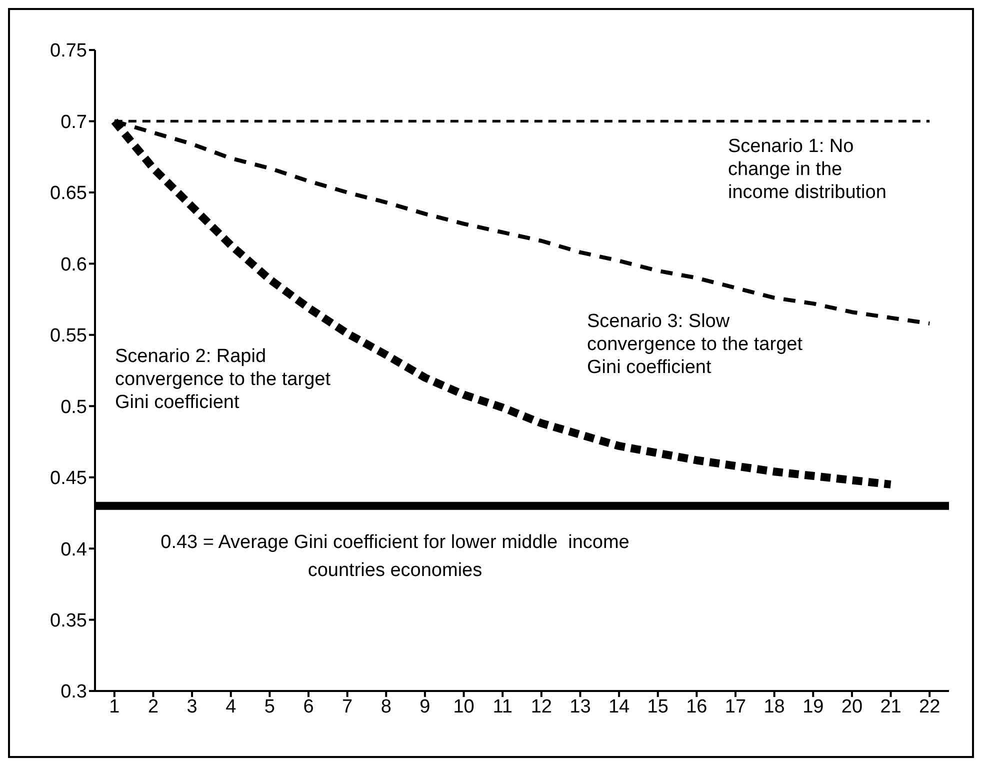  Describe the element at coordinates (73, 407) in the screenshot. I see `y-tick-label: 0.5` at that location.